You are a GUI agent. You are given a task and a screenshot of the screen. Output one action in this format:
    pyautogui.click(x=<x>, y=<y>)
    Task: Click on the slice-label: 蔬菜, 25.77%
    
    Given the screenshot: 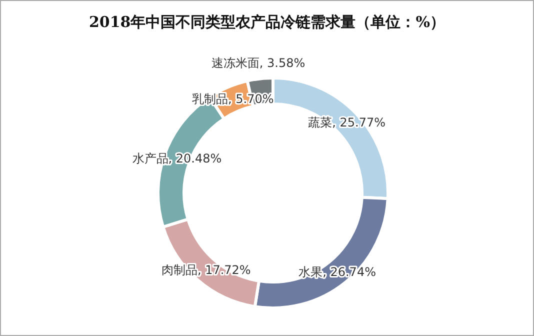 What is the action you would take?
    pyautogui.click(x=347, y=123)
    